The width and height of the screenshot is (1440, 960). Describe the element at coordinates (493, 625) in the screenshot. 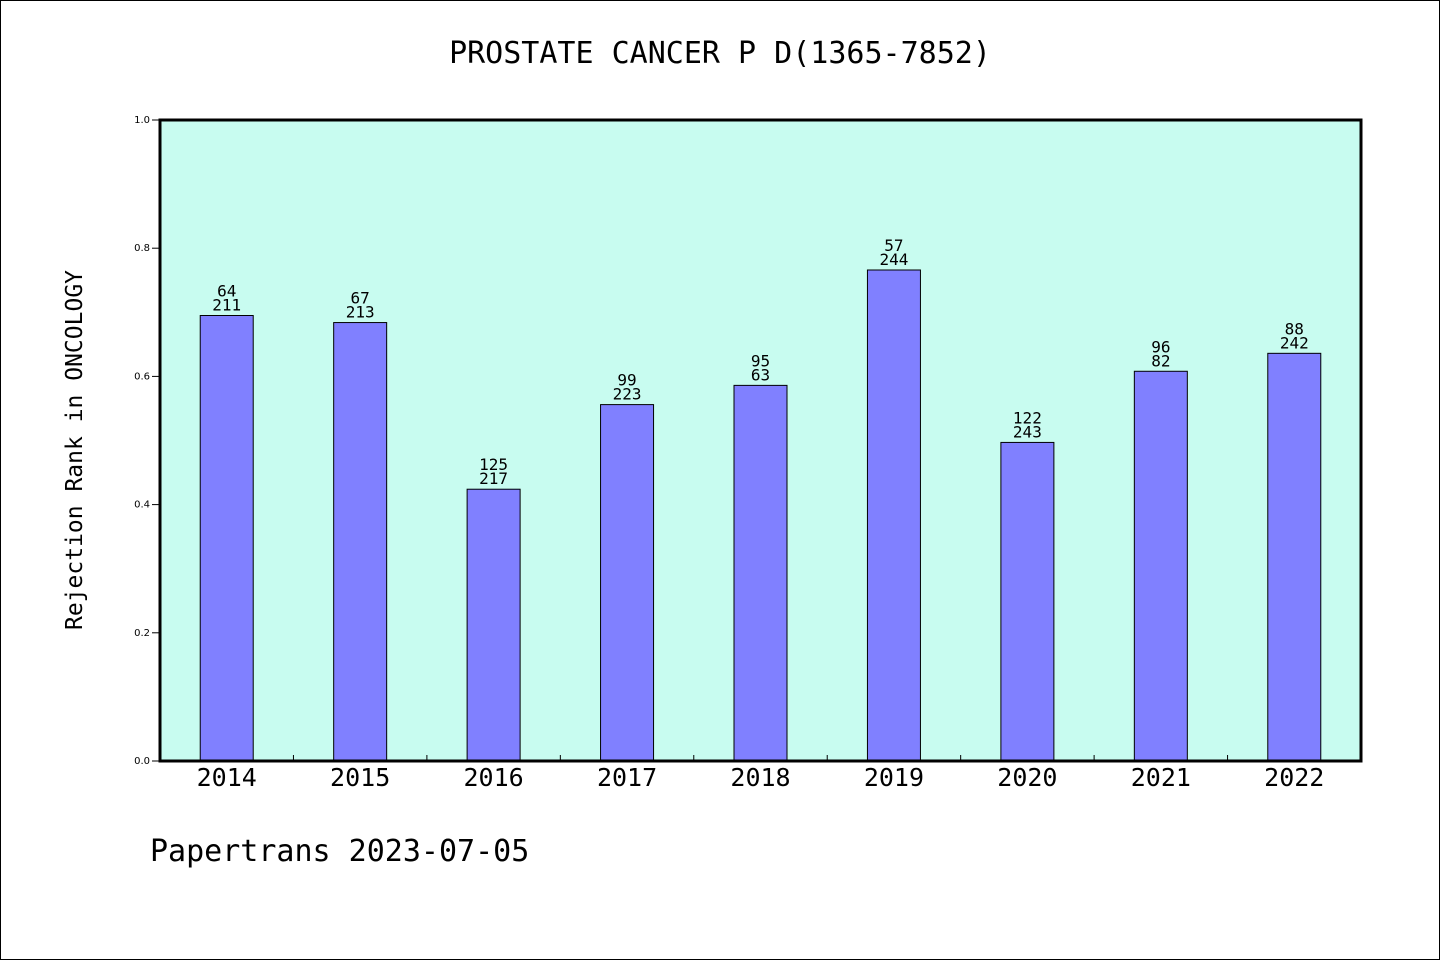

I see `bar-2016` at that location.